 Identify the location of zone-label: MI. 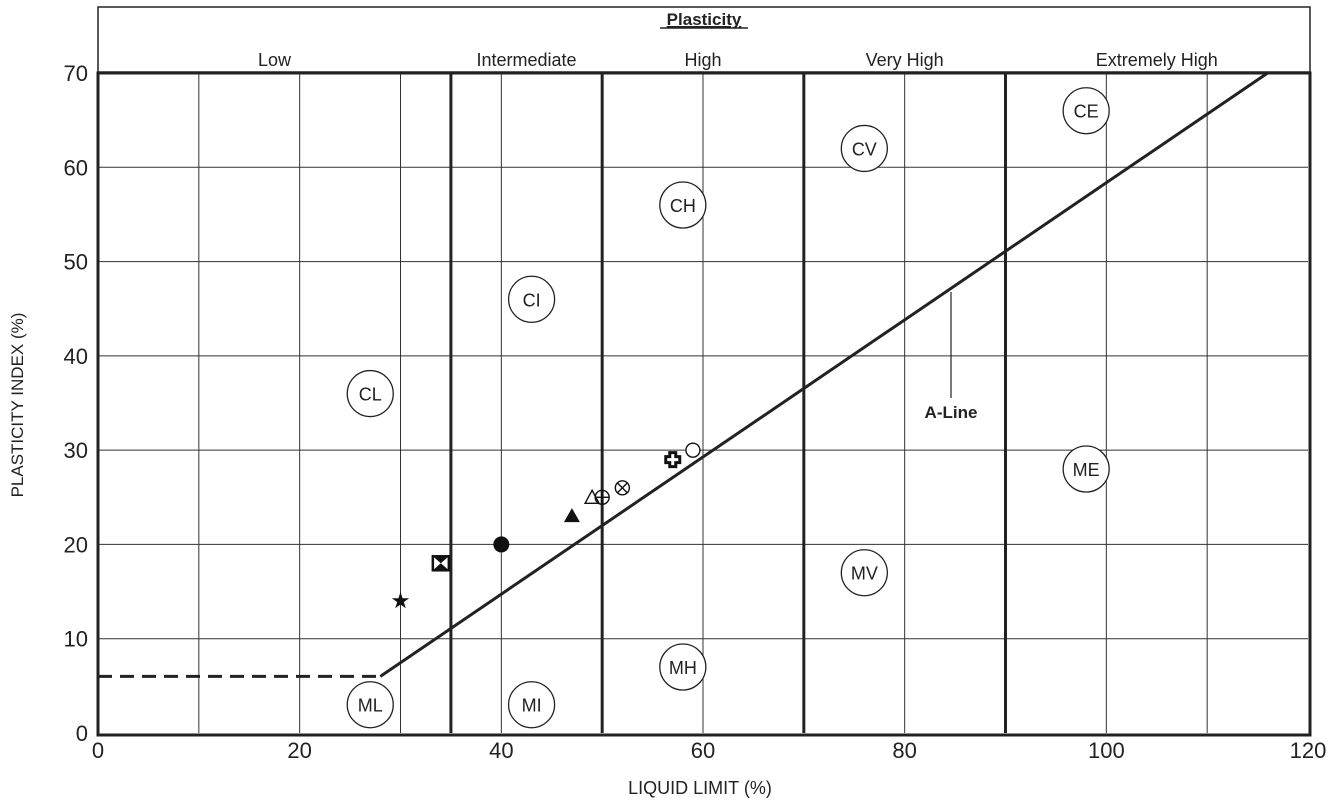
(532, 706).